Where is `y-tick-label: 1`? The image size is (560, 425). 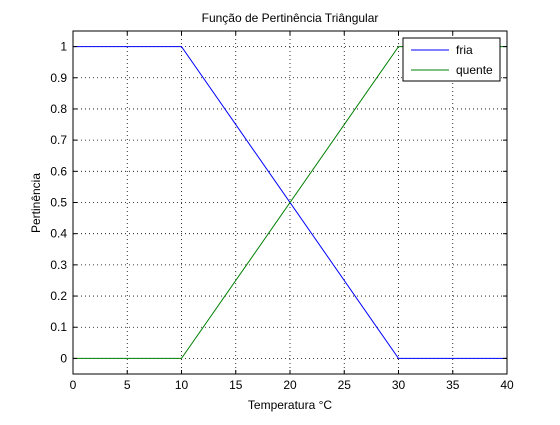
y-tick-label: 1 is located at coordinates (63, 47).